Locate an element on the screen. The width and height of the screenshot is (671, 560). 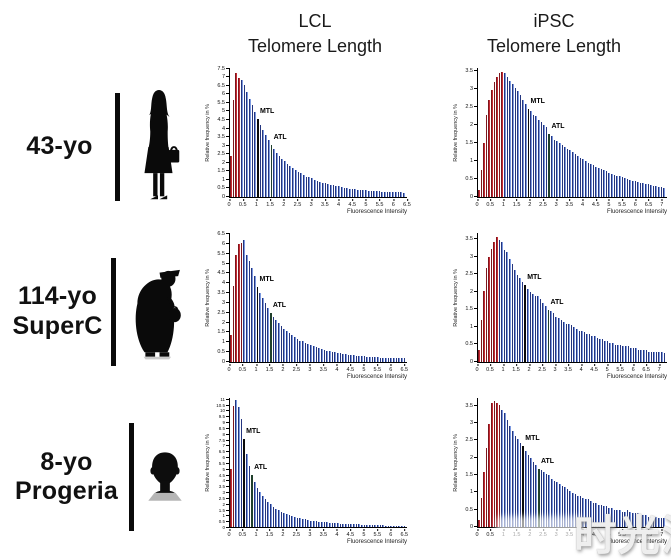
row-label-line2: SuperC is located at coordinates (57, 325).